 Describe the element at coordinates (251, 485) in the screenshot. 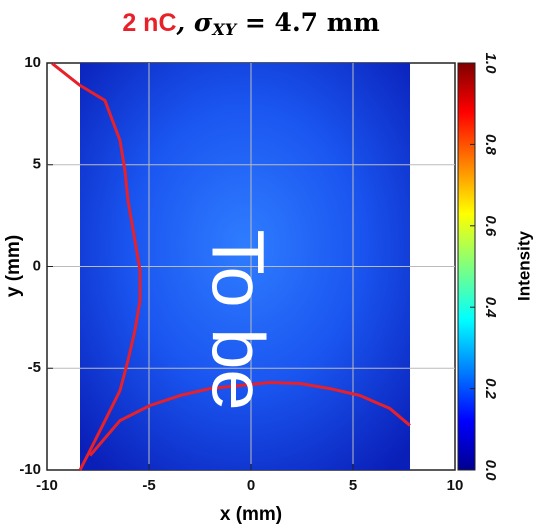

I see `x-tick-label: 0` at that location.